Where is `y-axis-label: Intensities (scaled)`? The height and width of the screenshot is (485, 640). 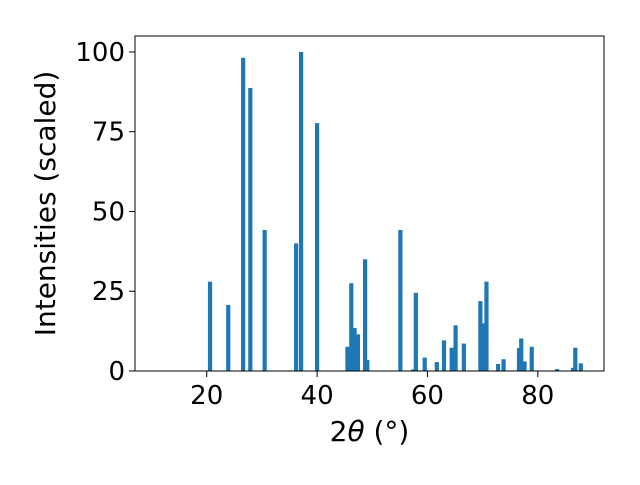
y-axis-label: Intensities (scaled) is located at coordinates (45, 204).